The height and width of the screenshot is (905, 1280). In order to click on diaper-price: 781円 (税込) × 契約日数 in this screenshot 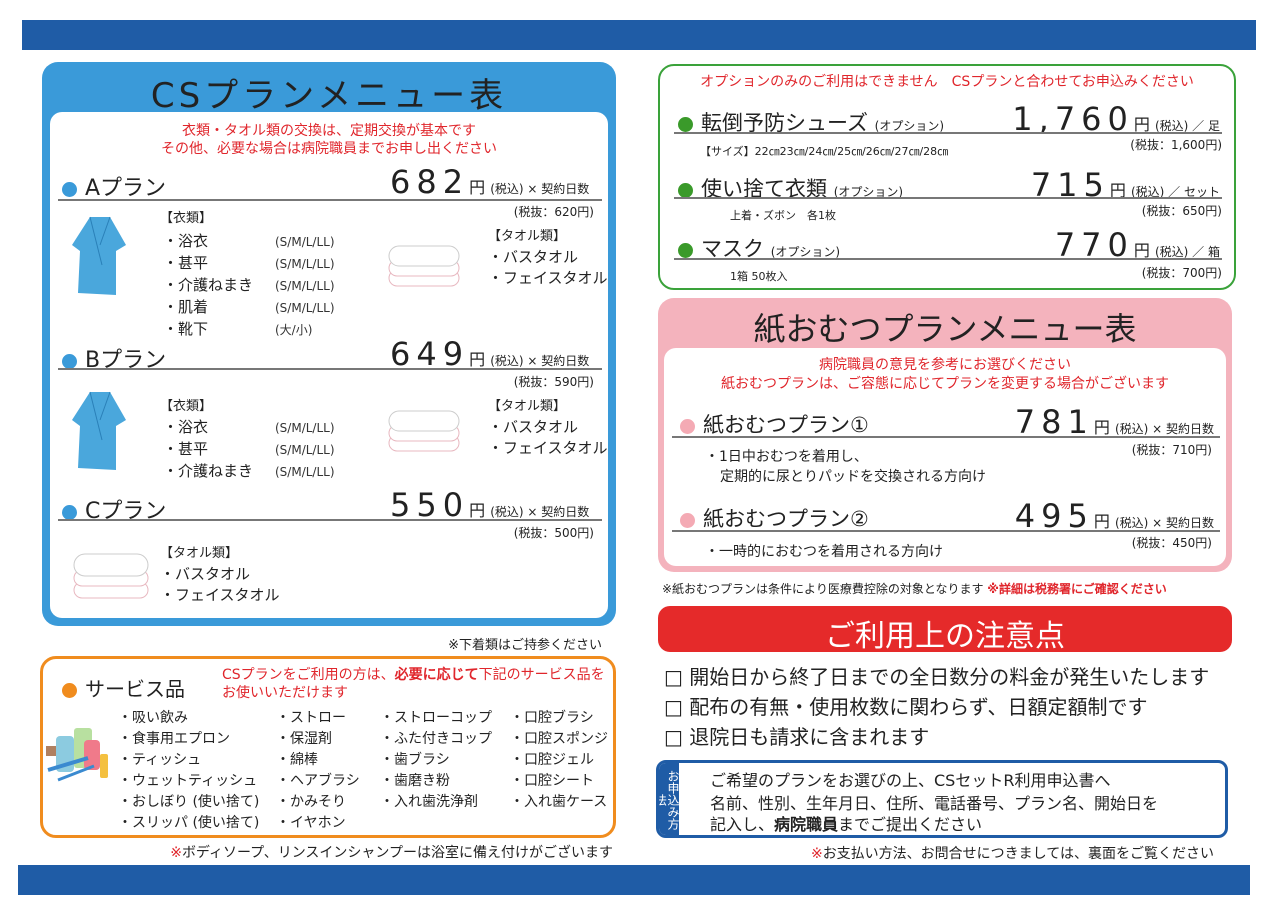, I will do `click(1114, 422)`.